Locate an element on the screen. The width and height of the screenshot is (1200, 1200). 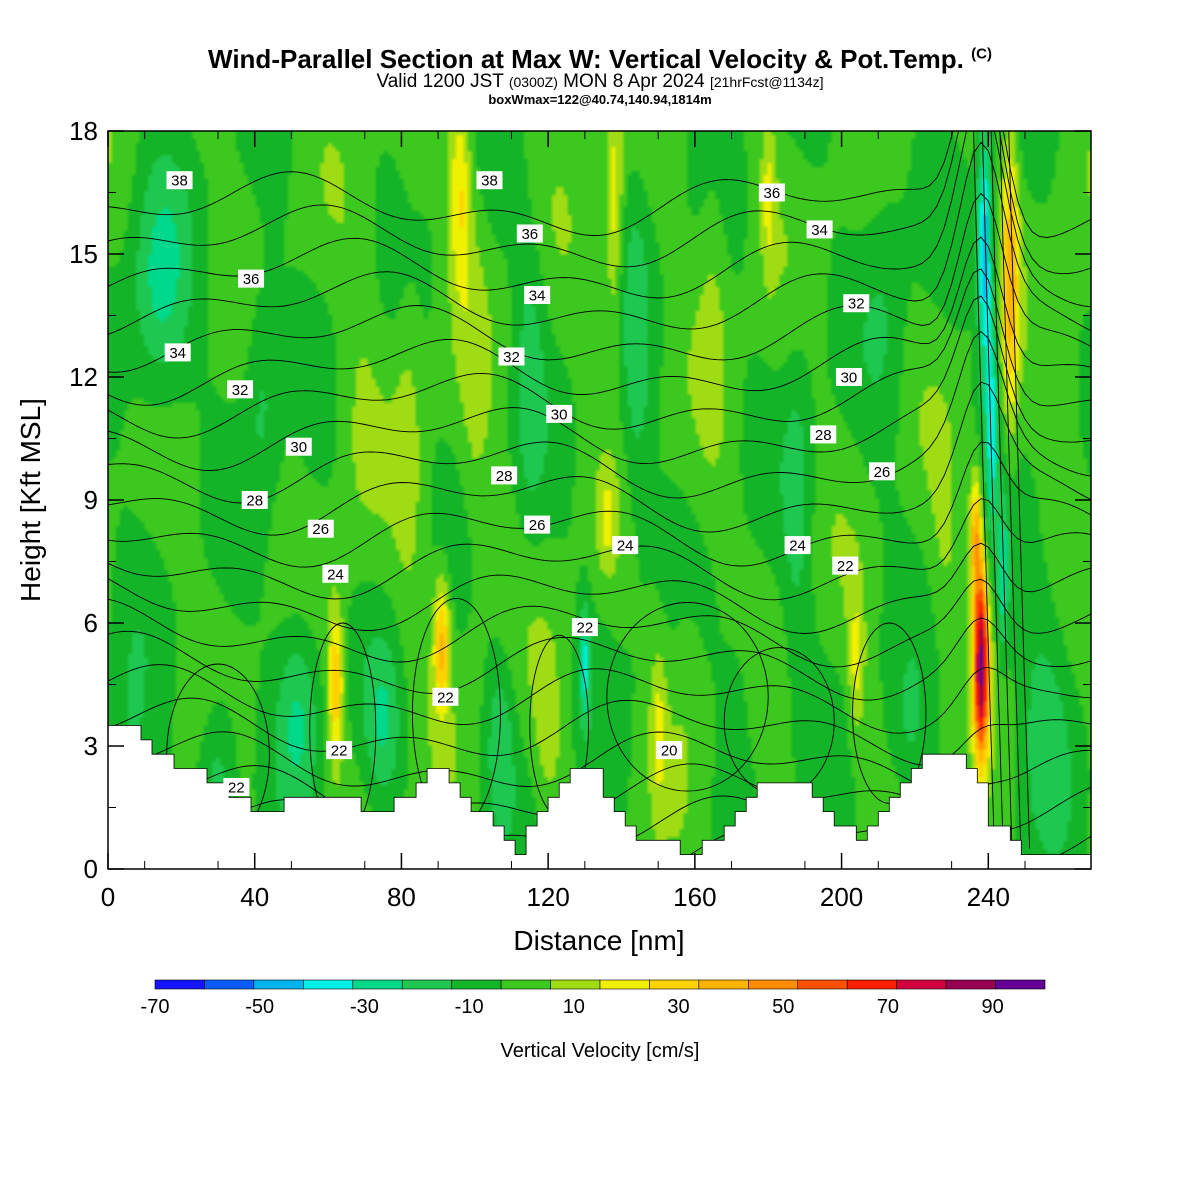
x-tick-label: 120 is located at coordinates (547, 897).